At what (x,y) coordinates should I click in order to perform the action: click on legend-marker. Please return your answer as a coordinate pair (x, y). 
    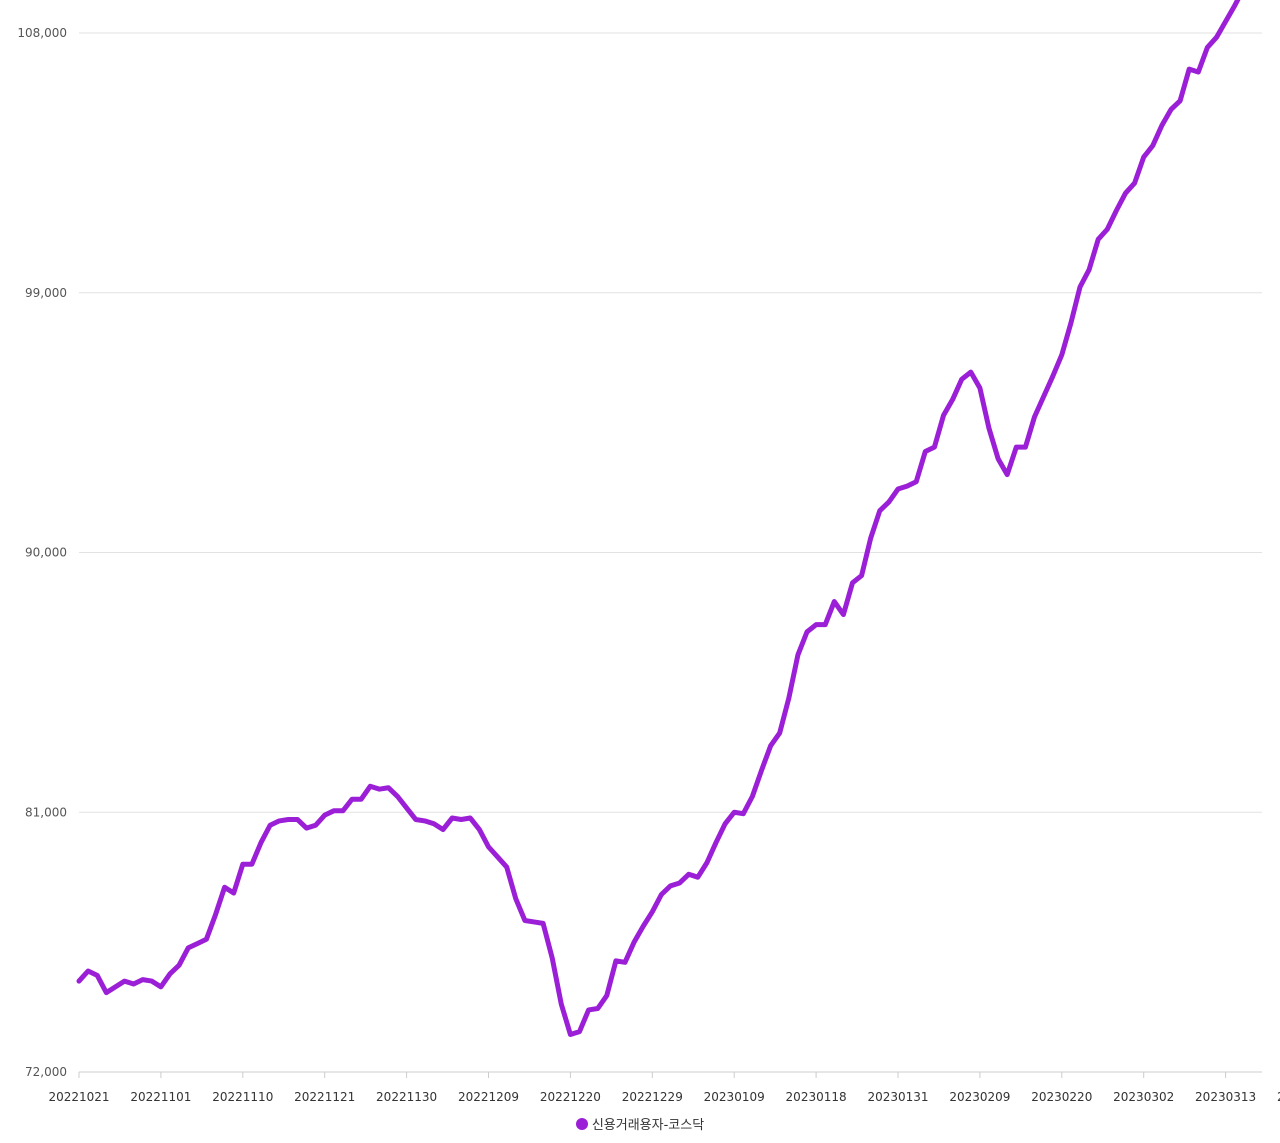
    Looking at the image, I should click on (581, 1124).